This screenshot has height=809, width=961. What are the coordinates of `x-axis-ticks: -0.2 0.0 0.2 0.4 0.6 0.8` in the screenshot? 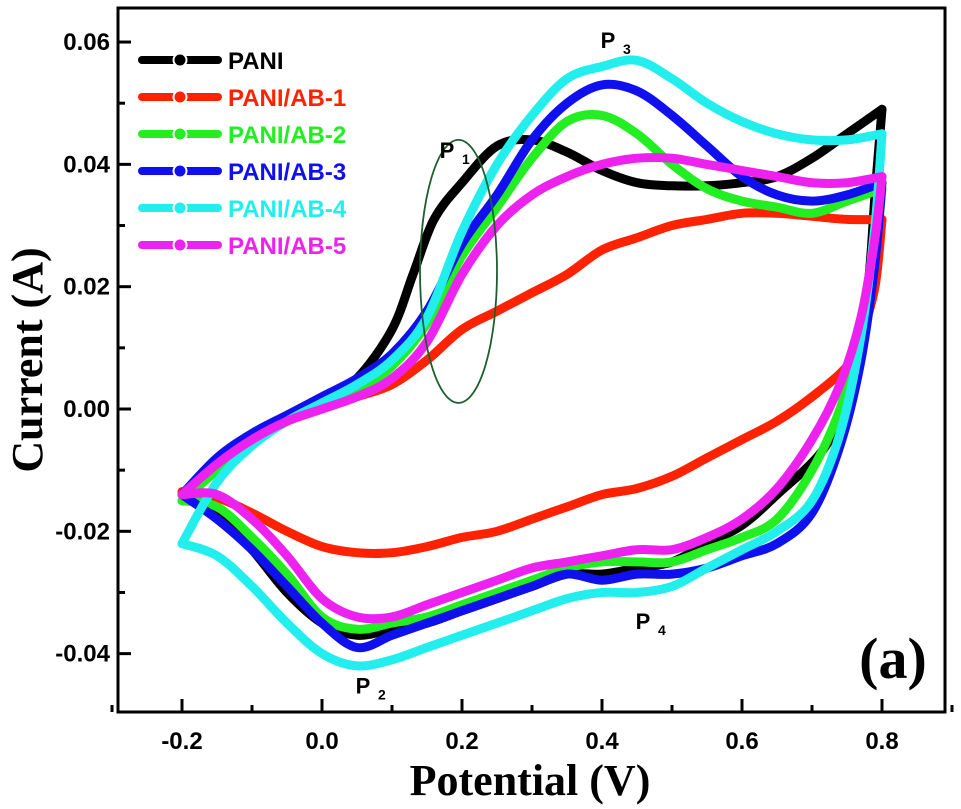 It's located at (532, 727).